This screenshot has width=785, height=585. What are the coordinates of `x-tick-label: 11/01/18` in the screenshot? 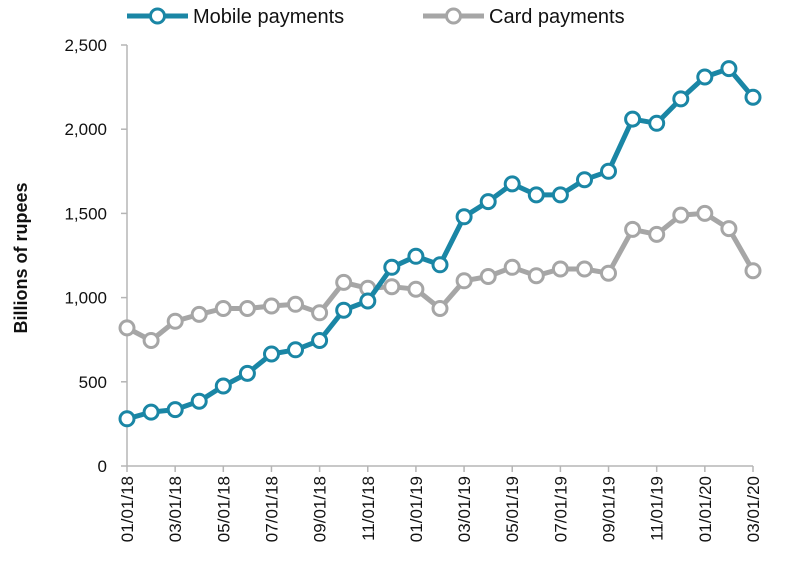 It's located at (368, 508).